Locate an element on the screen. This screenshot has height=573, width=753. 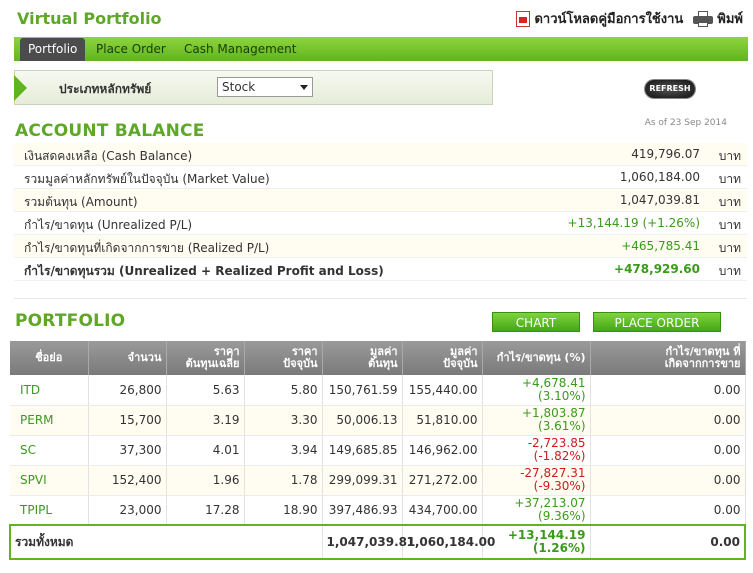
balance-label: เงินสดคงเหลือ (Cash Balance) is located at coordinates (108, 156).